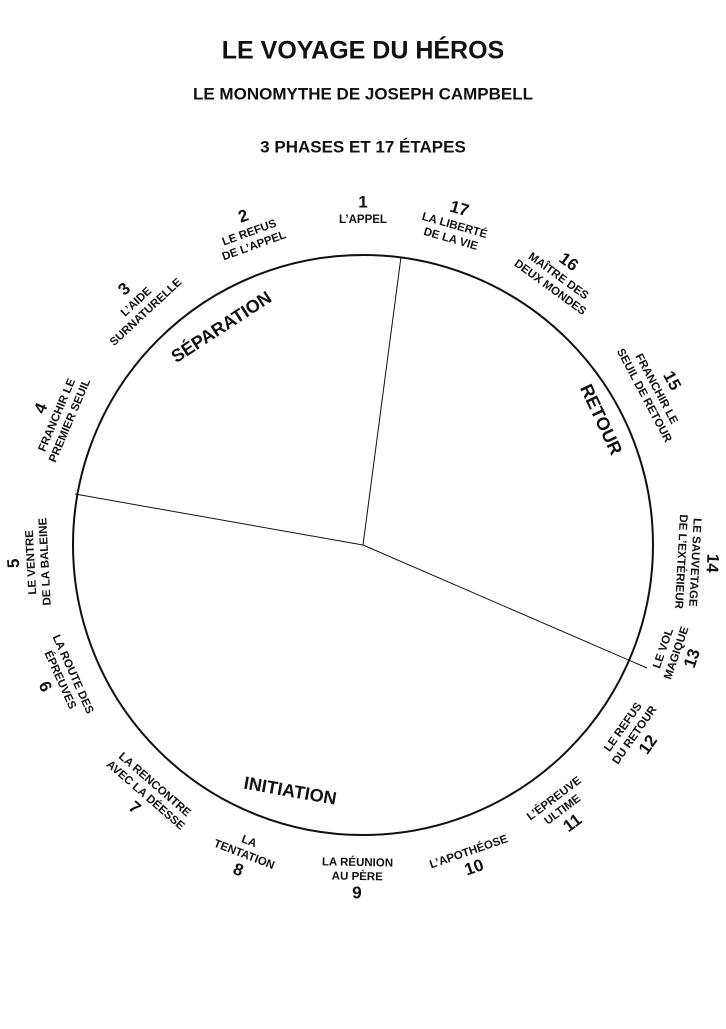 The width and height of the screenshot is (726, 1029). Describe the element at coordinates (124, 289) in the screenshot. I see `stage-number: 3` at that location.